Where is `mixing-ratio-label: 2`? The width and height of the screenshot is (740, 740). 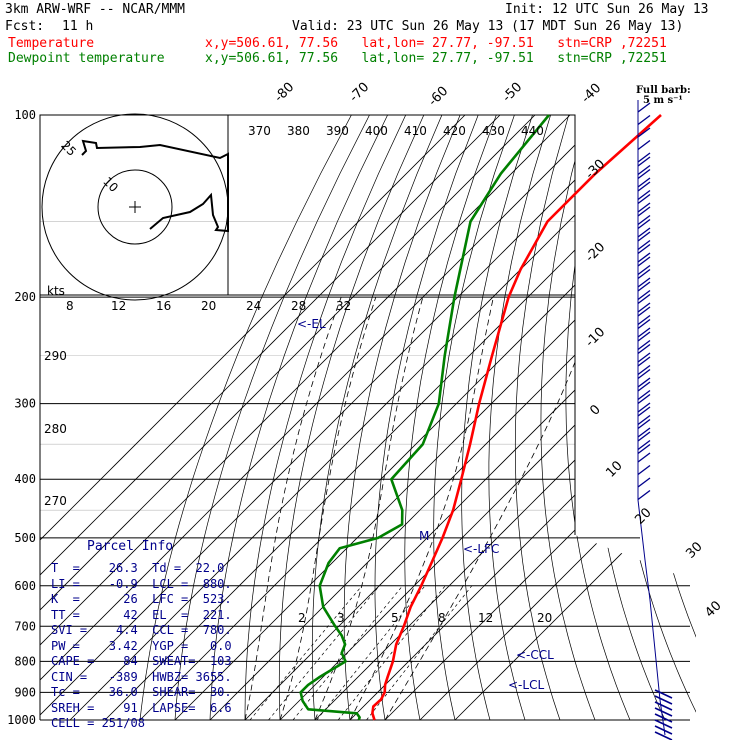 mixing-ratio-label: 2 is located at coordinates (302, 618).